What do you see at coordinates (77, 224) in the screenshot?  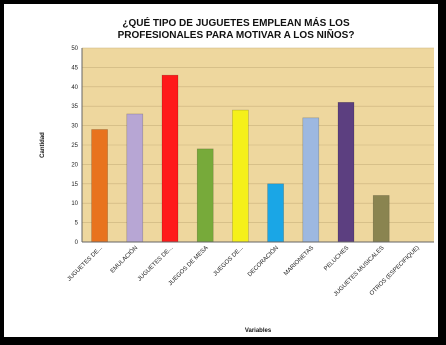 I see `y-tick-label: 5` at bounding box center [77, 224].